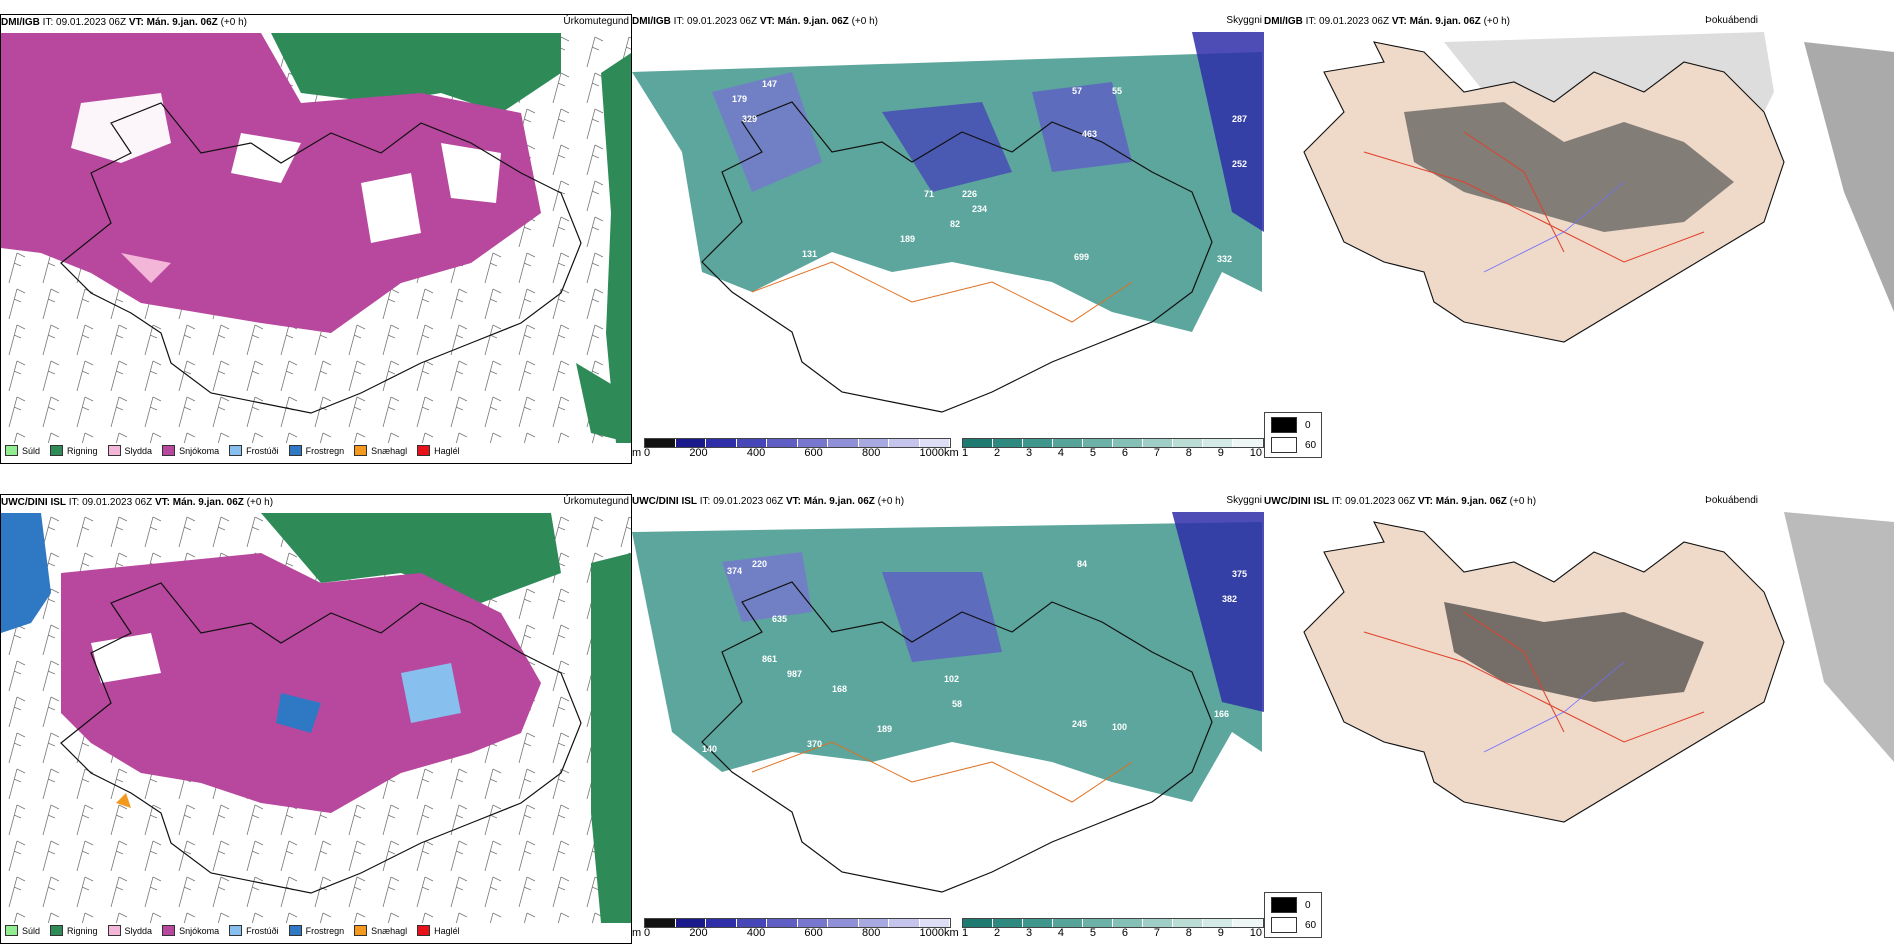 The image size is (1900, 950). What do you see at coordinates (22, 450) in the screenshot?
I see `legend-item: Súld` at bounding box center [22, 450].